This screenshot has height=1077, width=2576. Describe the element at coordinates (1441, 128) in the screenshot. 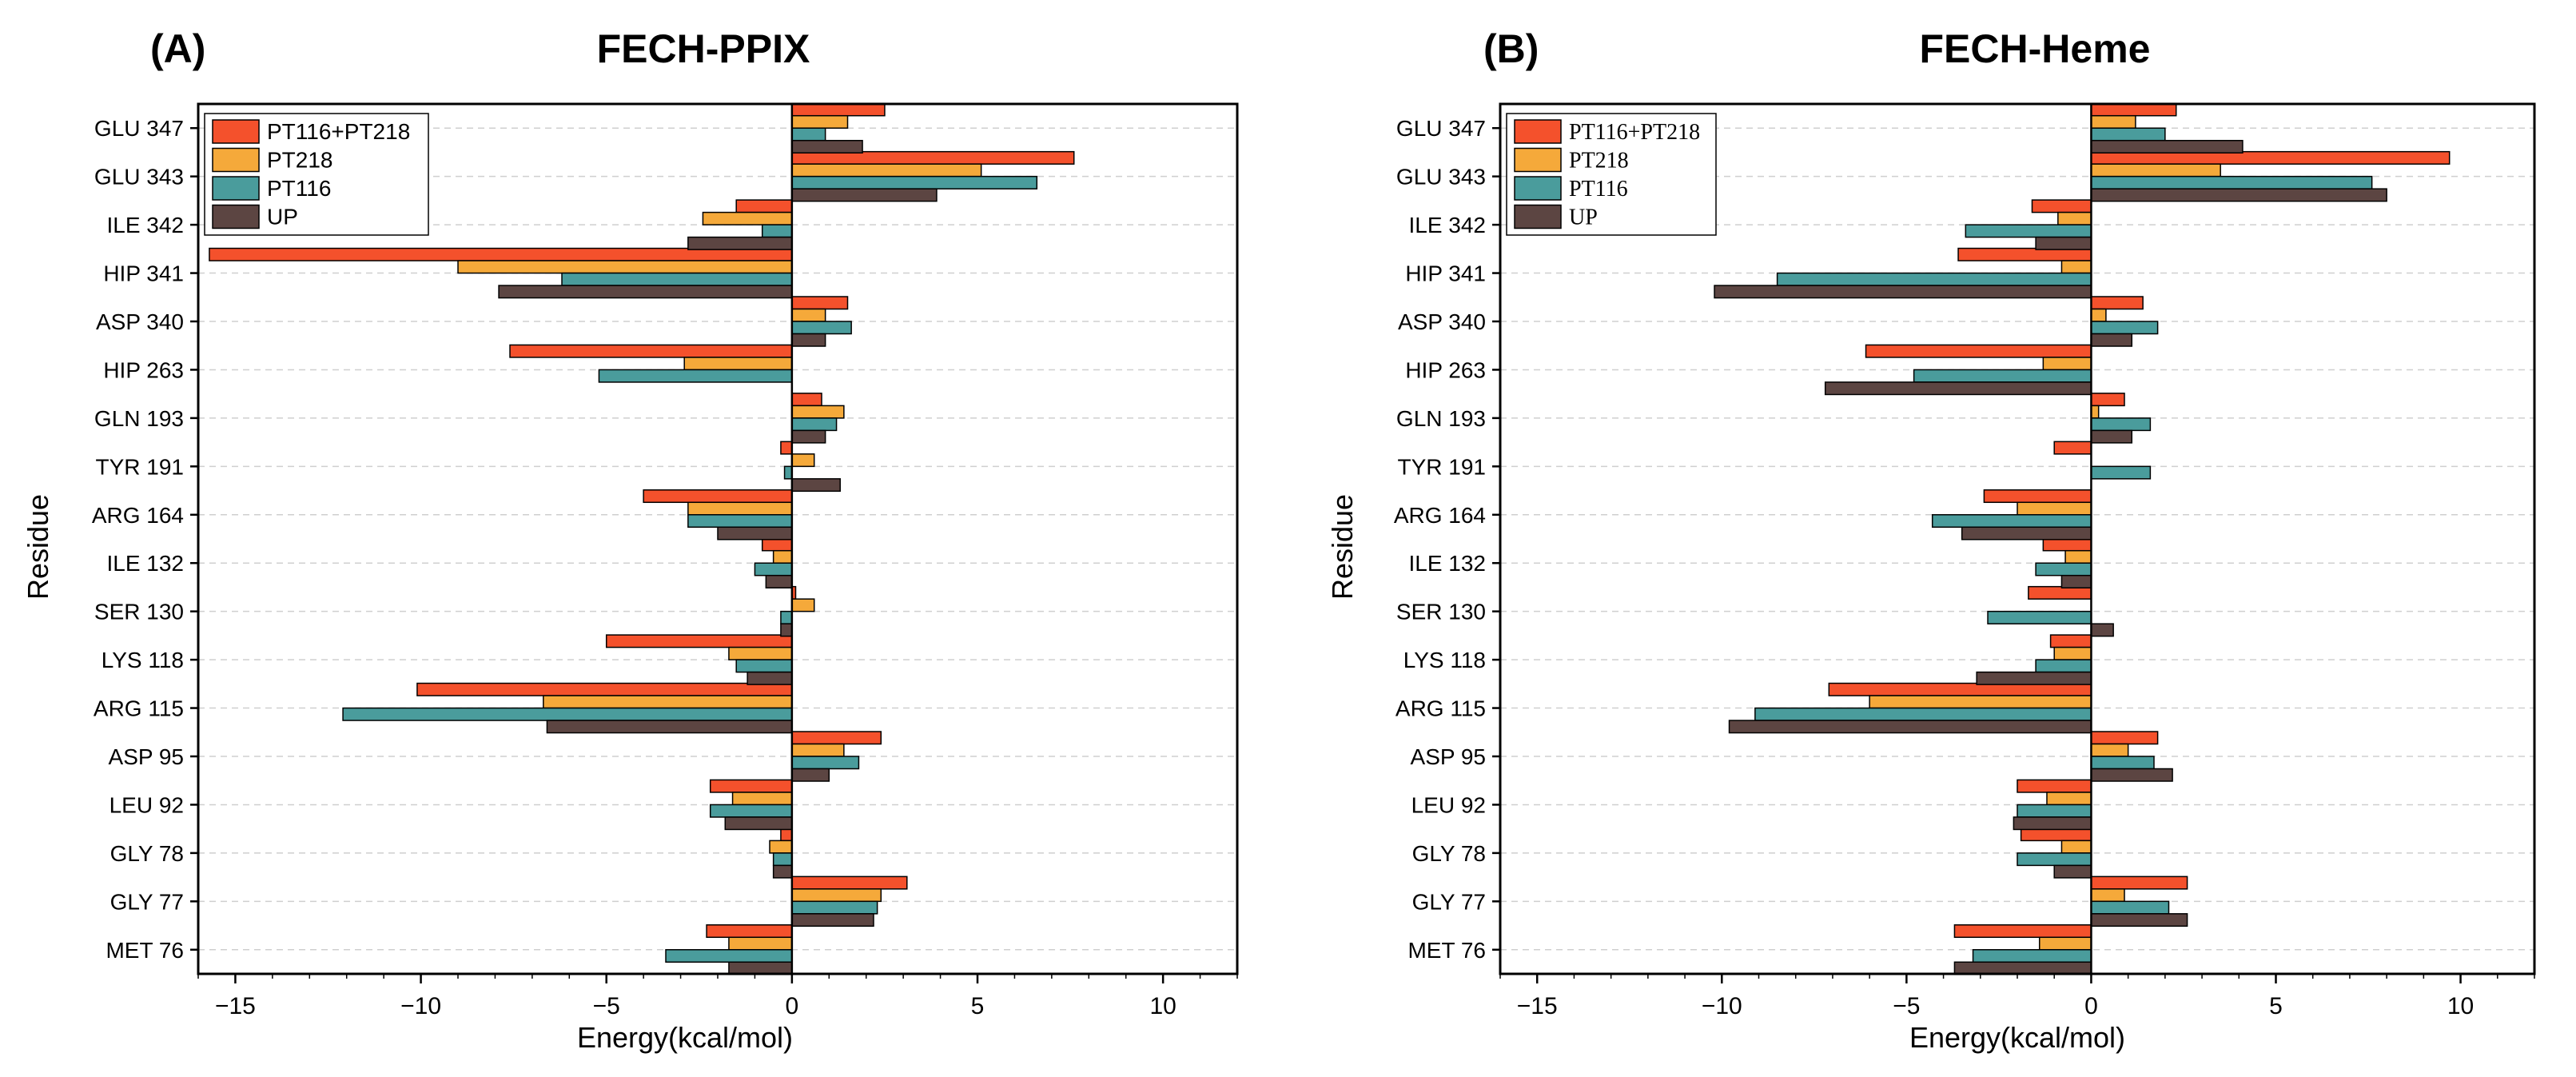

I see `ytick-label-b-0: GLU 347` at that location.